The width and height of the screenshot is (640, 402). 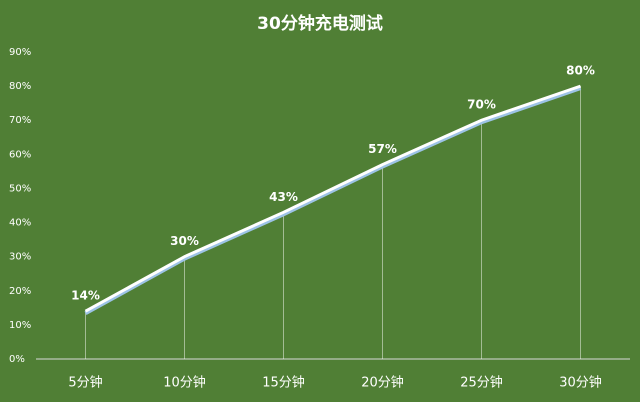 I want to click on y-tick-label: 70%, so click(x=20, y=120).